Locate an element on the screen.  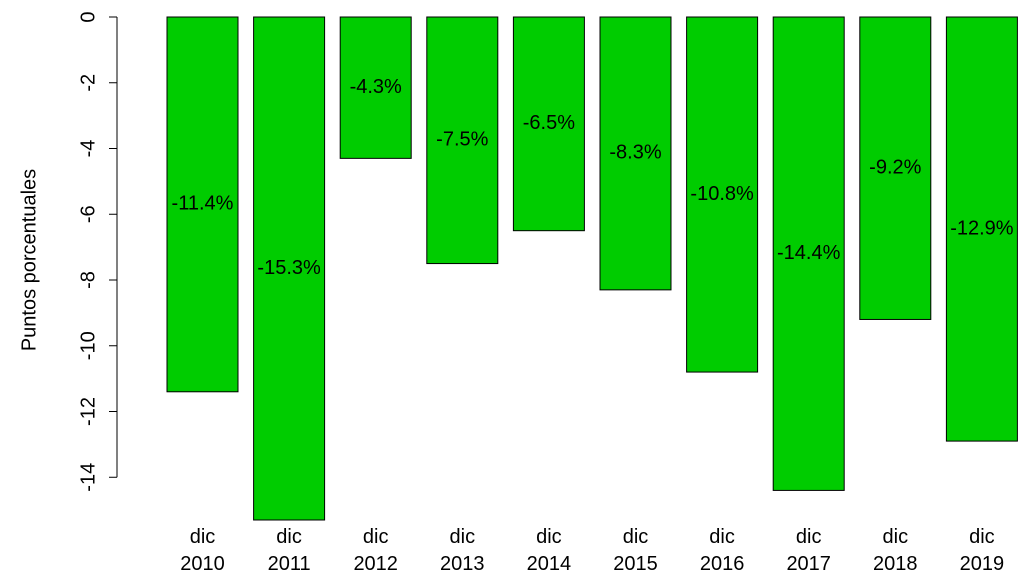
value-label: -7.5% is located at coordinates (462, 140).